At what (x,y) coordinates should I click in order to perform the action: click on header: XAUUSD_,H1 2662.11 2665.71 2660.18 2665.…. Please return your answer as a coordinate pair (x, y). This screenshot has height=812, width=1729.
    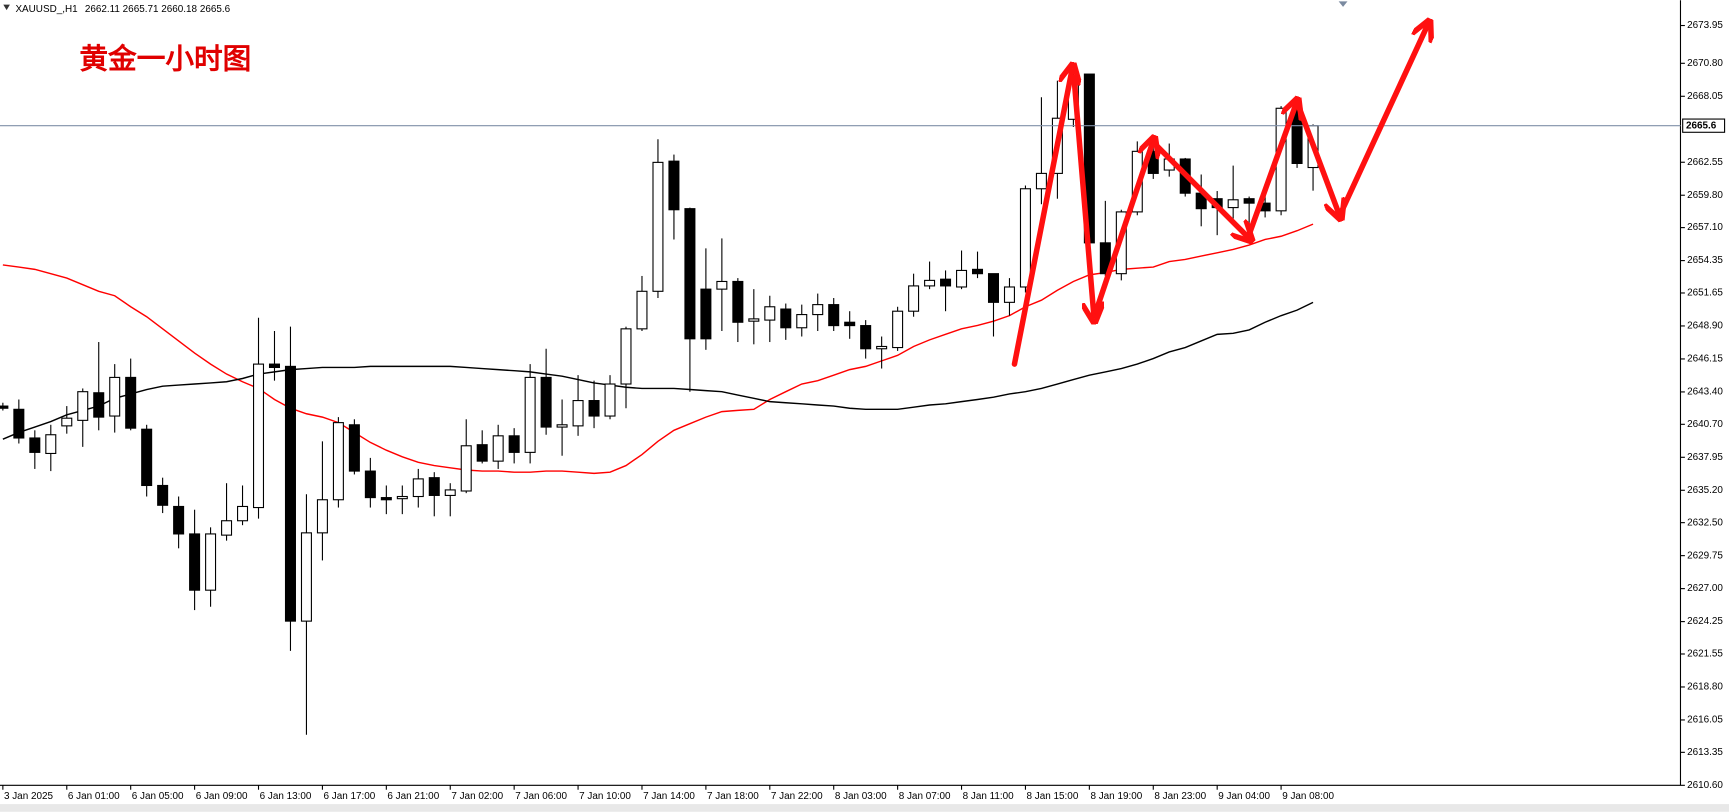
    Looking at the image, I should click on (122, 9).